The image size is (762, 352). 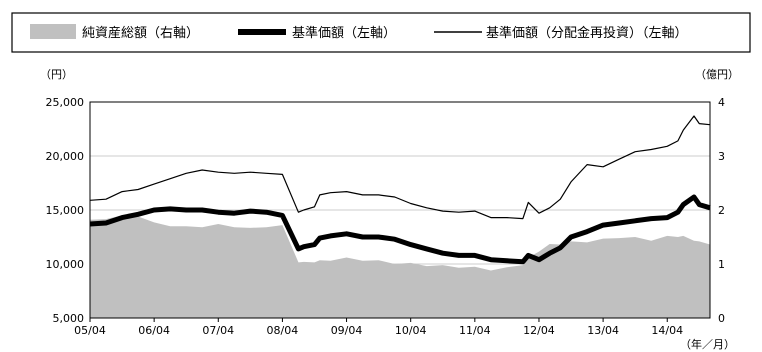 What do you see at coordinates (56, 74) in the screenshot?
I see `left-axis-unit: （円）` at bounding box center [56, 74].